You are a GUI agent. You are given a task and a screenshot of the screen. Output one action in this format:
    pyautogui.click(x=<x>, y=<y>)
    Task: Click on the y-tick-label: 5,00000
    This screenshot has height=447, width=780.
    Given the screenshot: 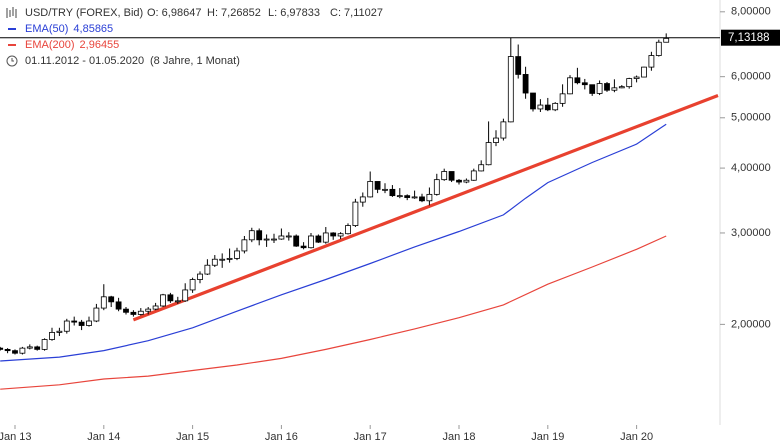 What is the action you would take?
    pyautogui.click(x=751, y=118)
    